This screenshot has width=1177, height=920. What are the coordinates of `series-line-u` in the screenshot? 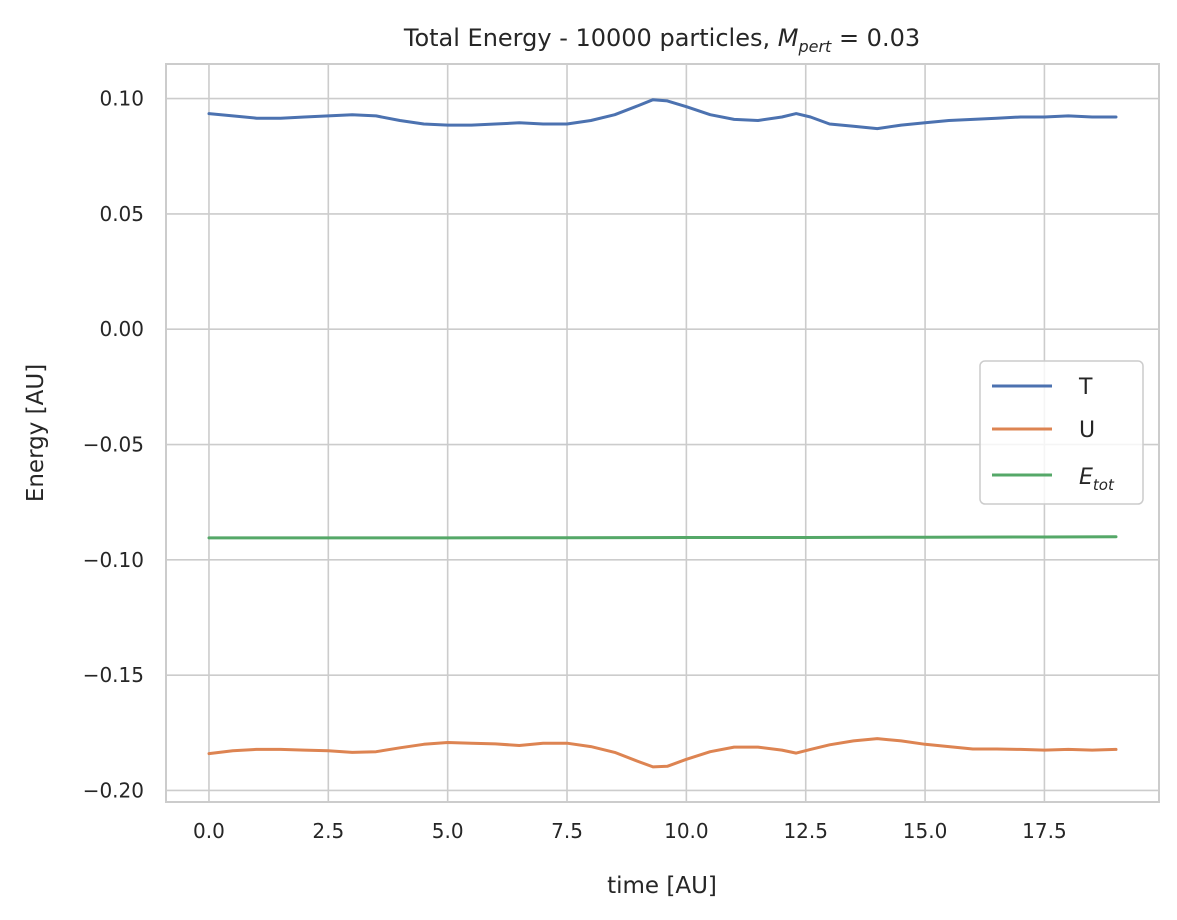 It's located at (662, 753).